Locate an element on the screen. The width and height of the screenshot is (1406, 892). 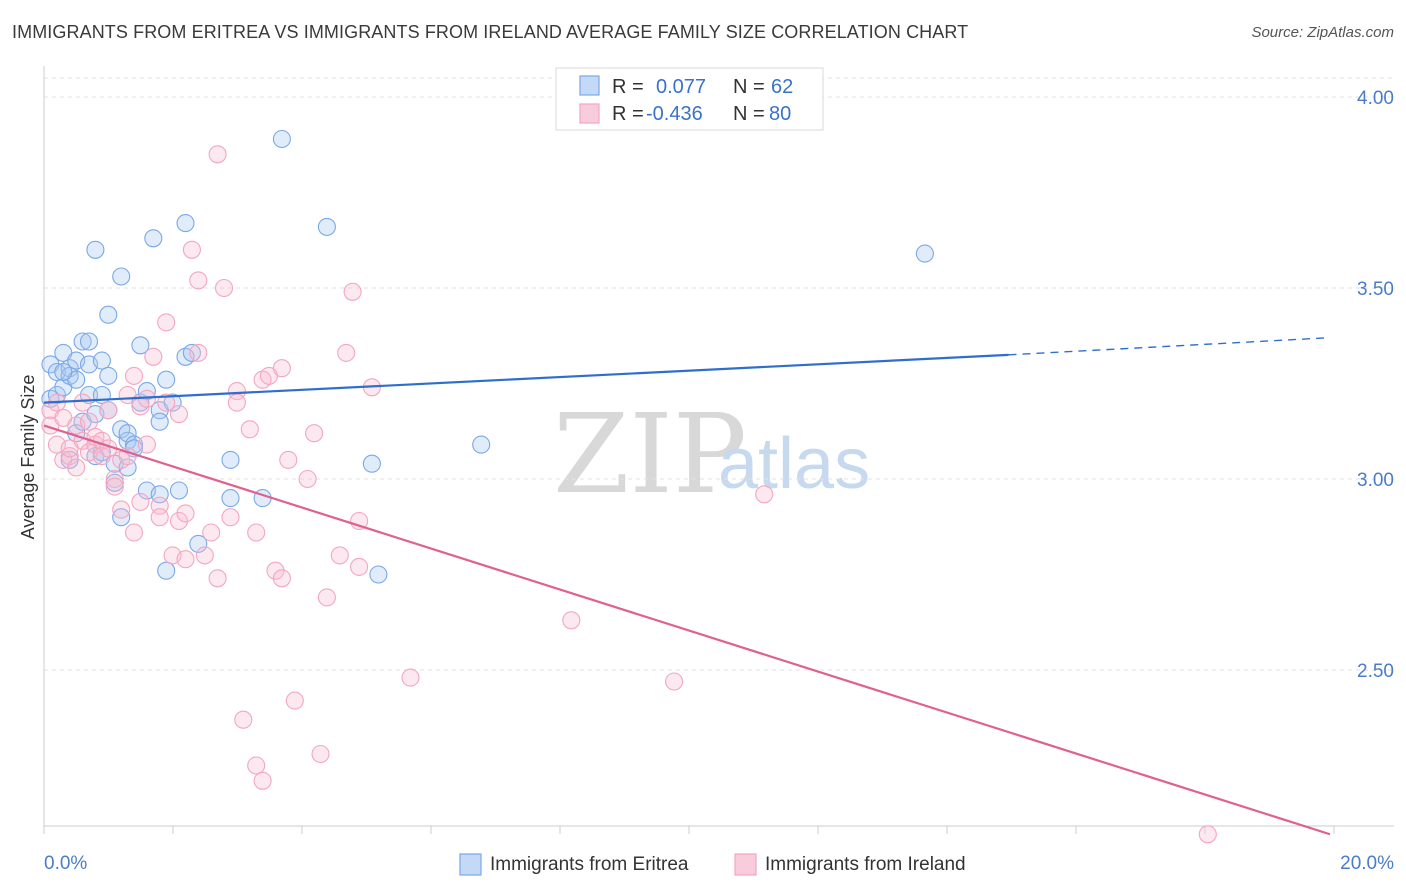
y-tick-label: 3.00 is located at coordinates (1375, 480).